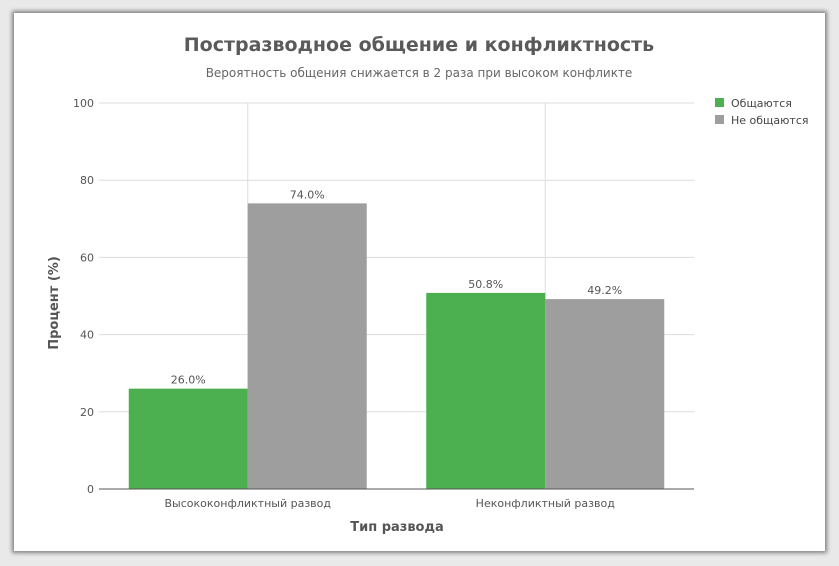 This screenshot has width=839, height=566. What do you see at coordinates (604, 290) in the screenshot?
I see `data-label: 49.2%` at bounding box center [604, 290].